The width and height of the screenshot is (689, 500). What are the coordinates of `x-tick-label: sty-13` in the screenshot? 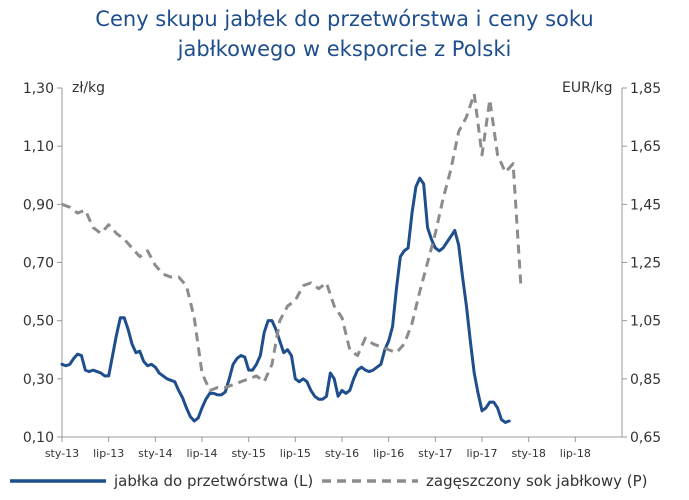 It's located at (62, 453).